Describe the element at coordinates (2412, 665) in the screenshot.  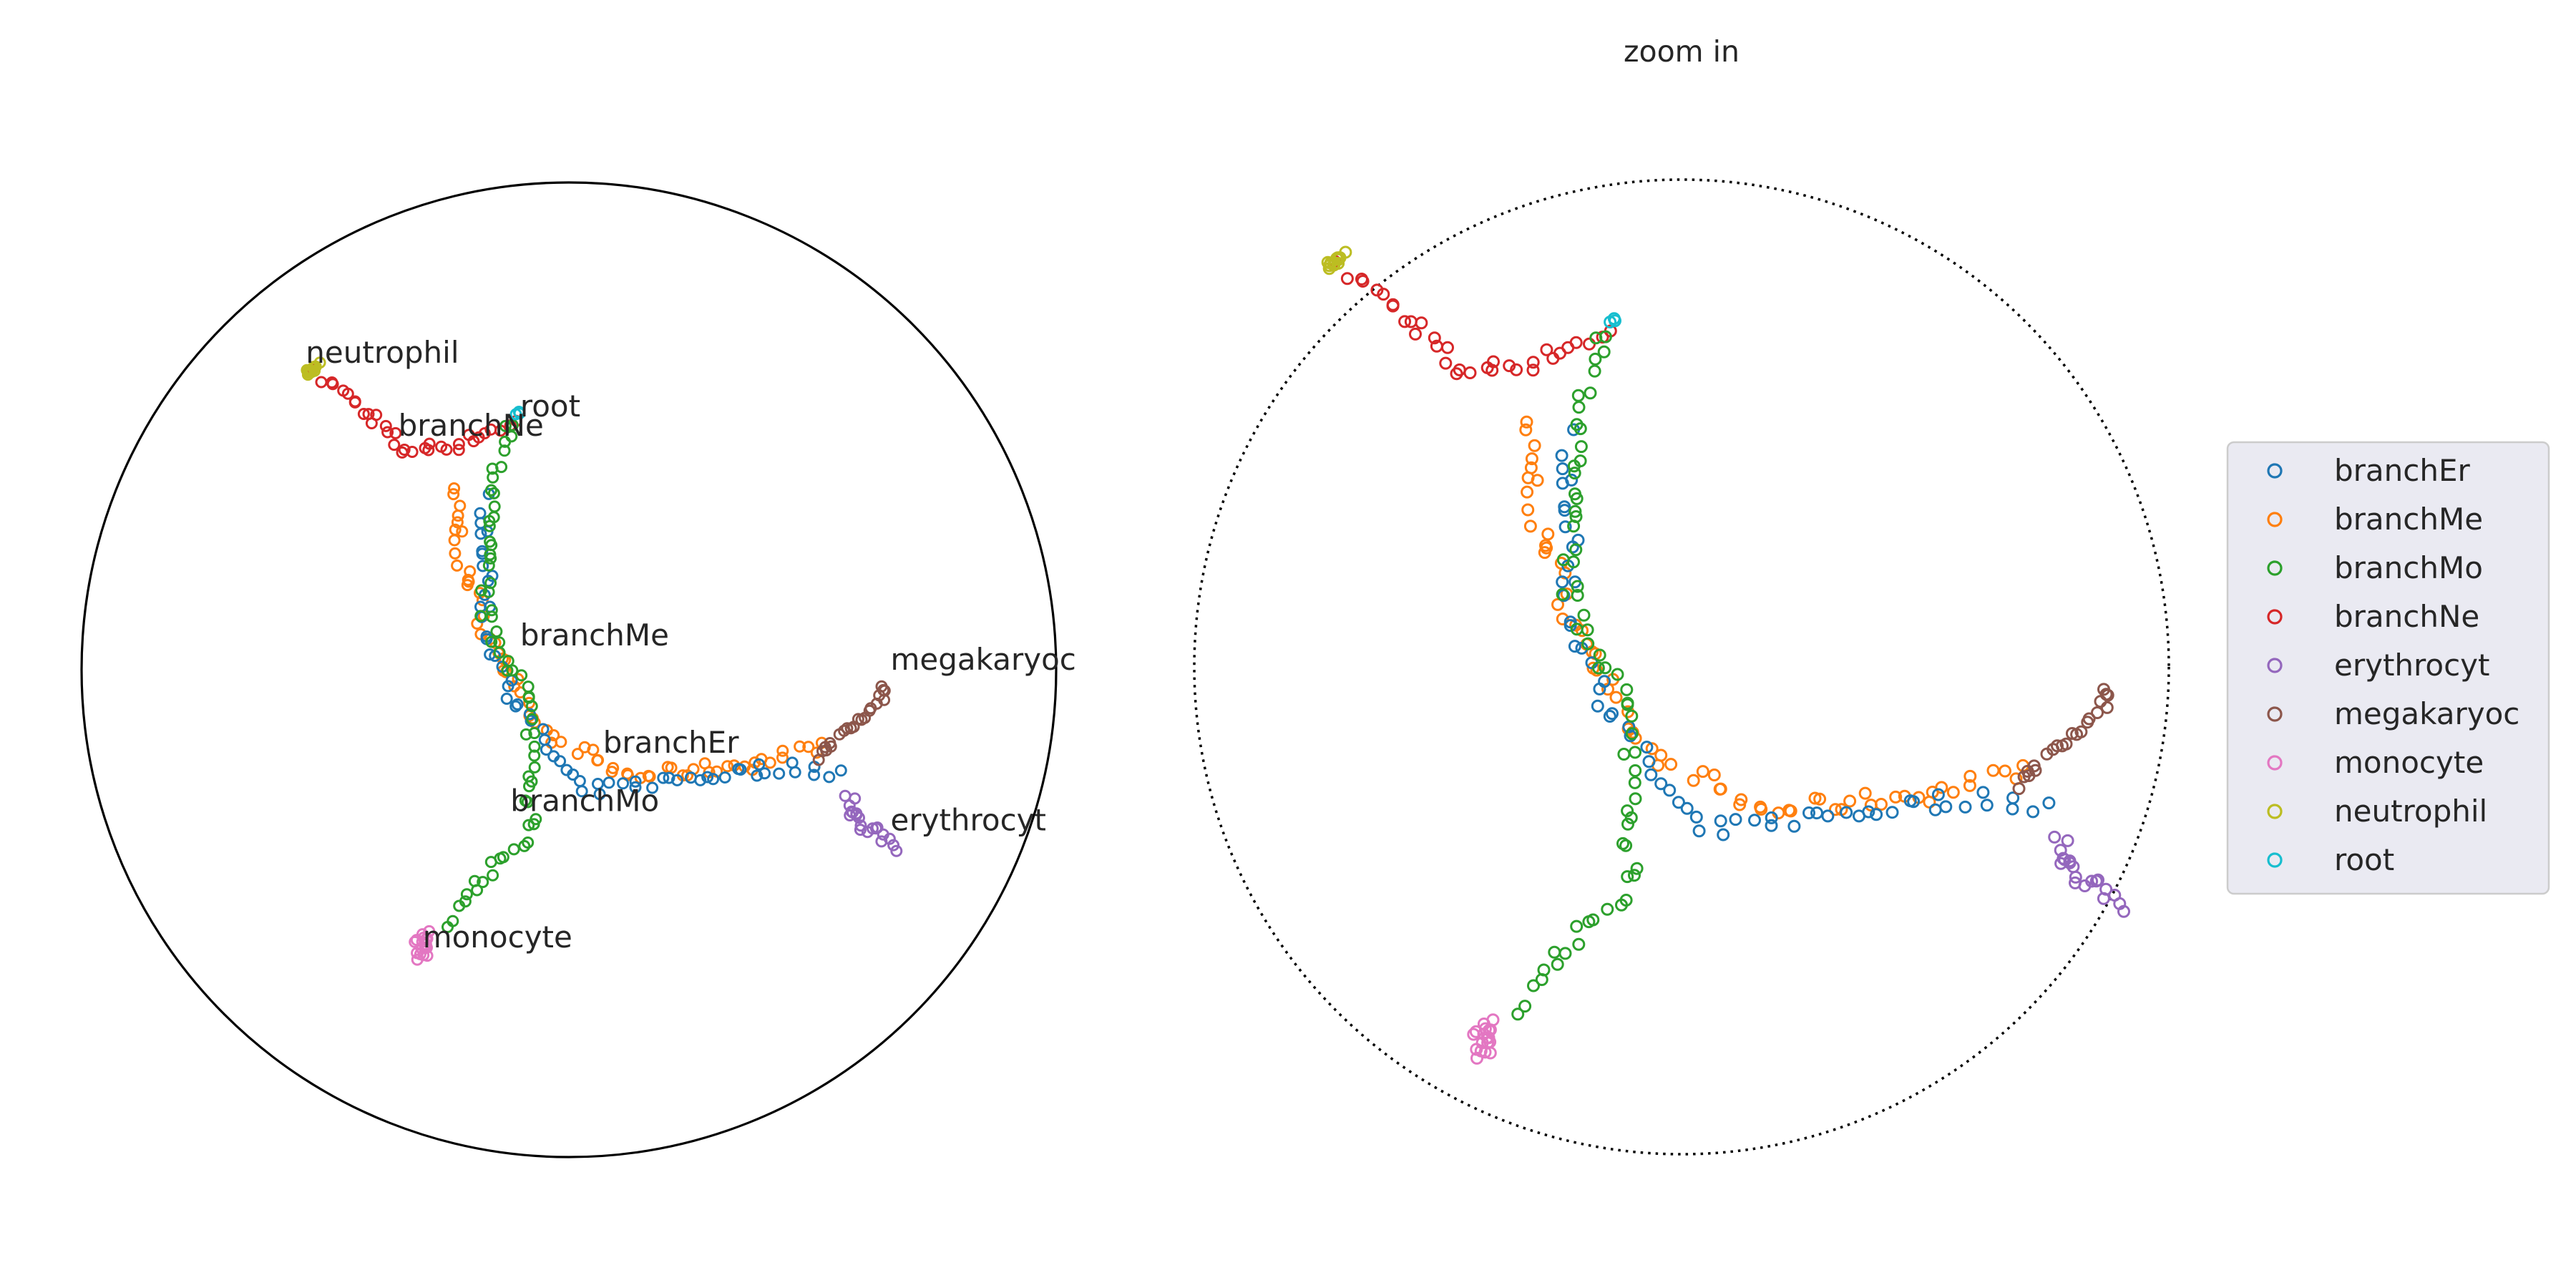
I see `legend-label-erythrocyt: erythrocyt` at that location.